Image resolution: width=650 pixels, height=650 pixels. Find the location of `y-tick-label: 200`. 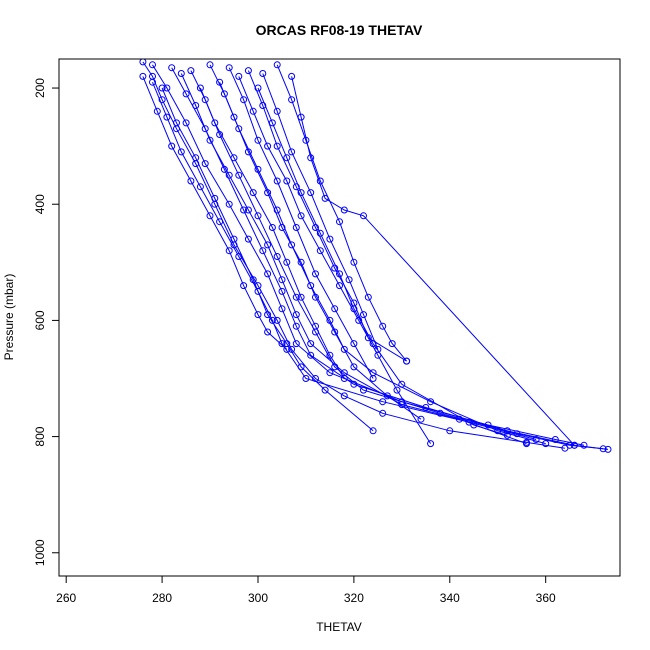

y-tick-label: 200 is located at coordinates (40, 88).